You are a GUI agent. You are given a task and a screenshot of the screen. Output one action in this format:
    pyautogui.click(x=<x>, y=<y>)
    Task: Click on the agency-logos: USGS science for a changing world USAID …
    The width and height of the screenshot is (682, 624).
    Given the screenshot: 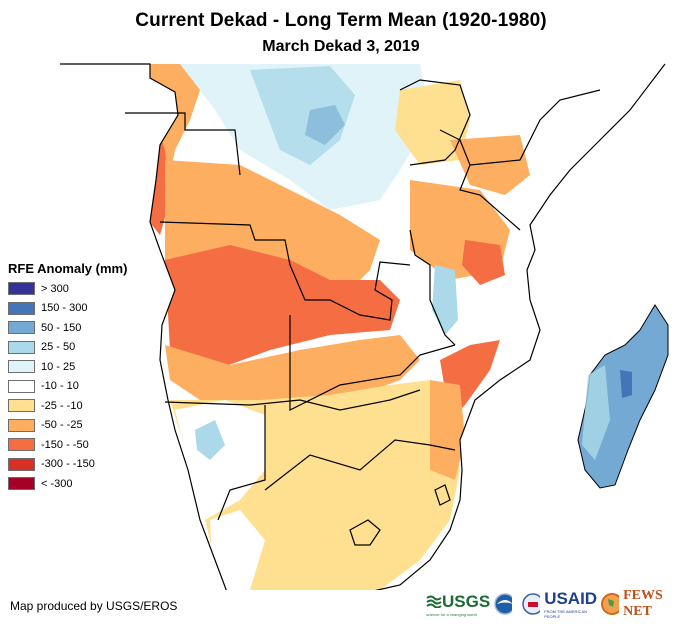 What is the action you would take?
    pyautogui.click(x=554, y=604)
    